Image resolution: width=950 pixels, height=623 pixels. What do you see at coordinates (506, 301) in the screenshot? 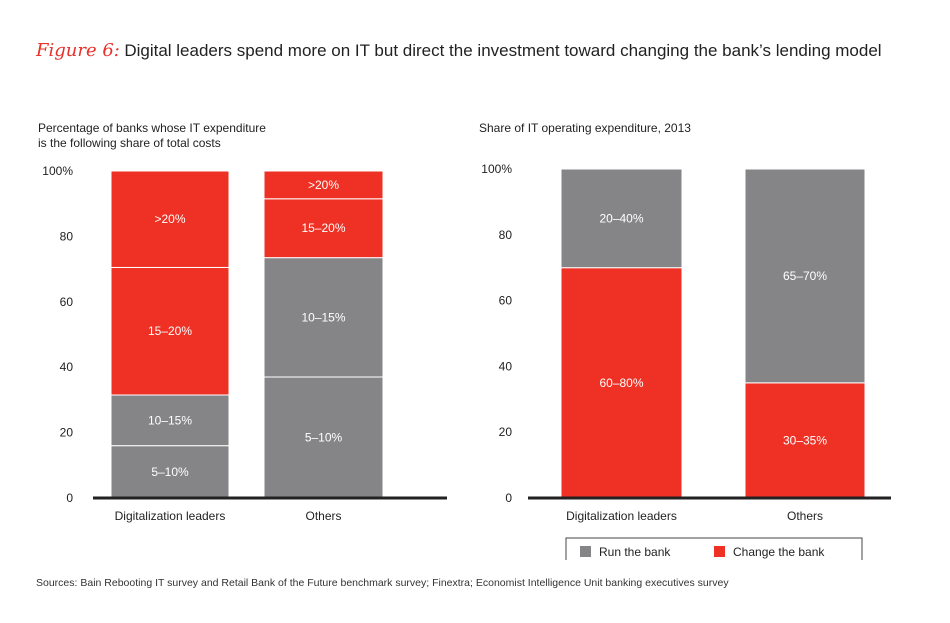
I see `chart2-ytick-label-3: 60` at bounding box center [506, 301].